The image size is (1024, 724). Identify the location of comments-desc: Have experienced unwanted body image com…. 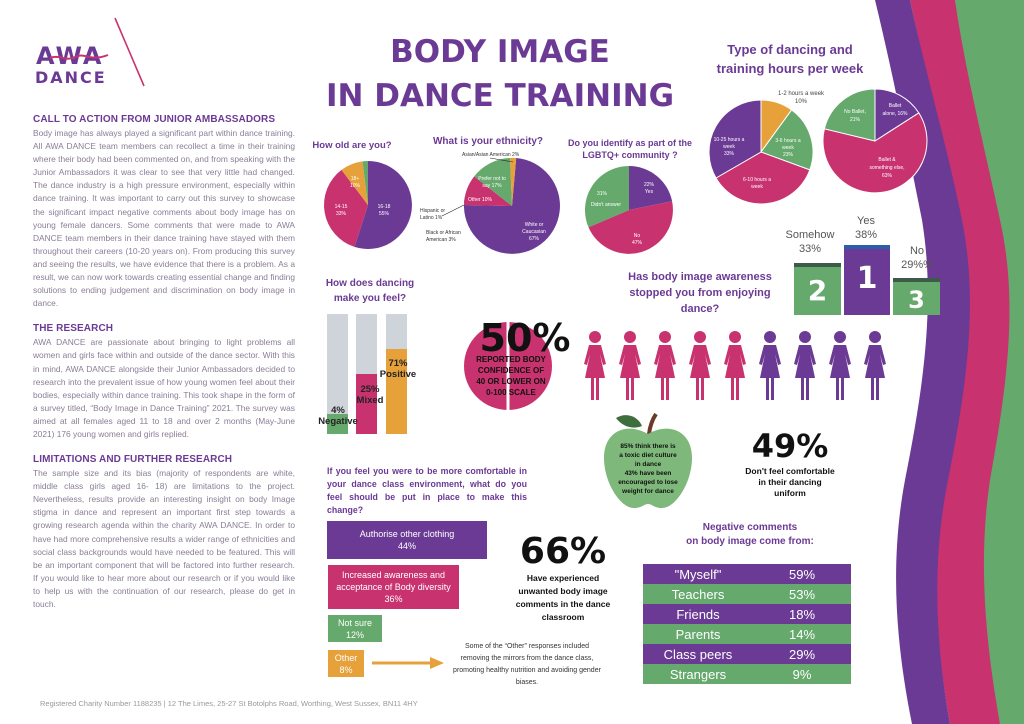
(563, 597).